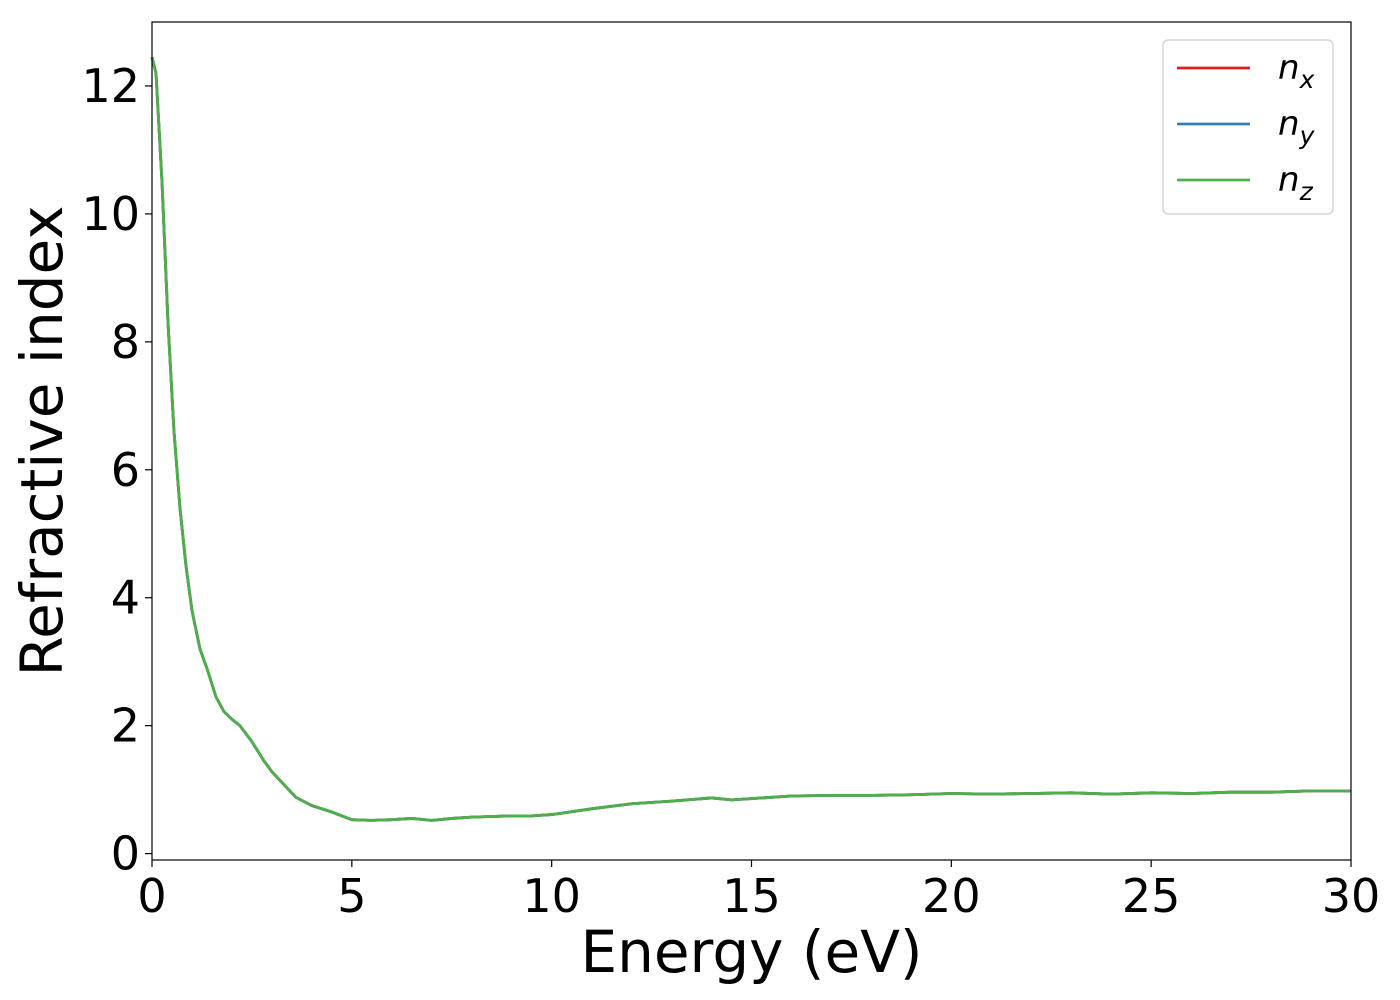 This screenshot has height=1000, width=1400. Describe the element at coordinates (42, 440) in the screenshot. I see `y-axis-label: Refractive index` at that location.